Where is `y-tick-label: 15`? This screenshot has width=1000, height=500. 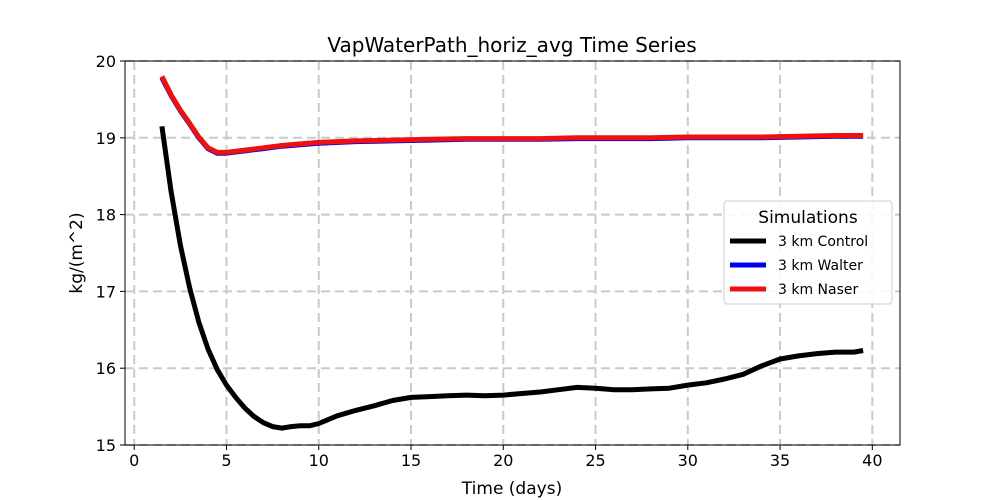 y-tick-label: 15 is located at coordinates (106, 445).